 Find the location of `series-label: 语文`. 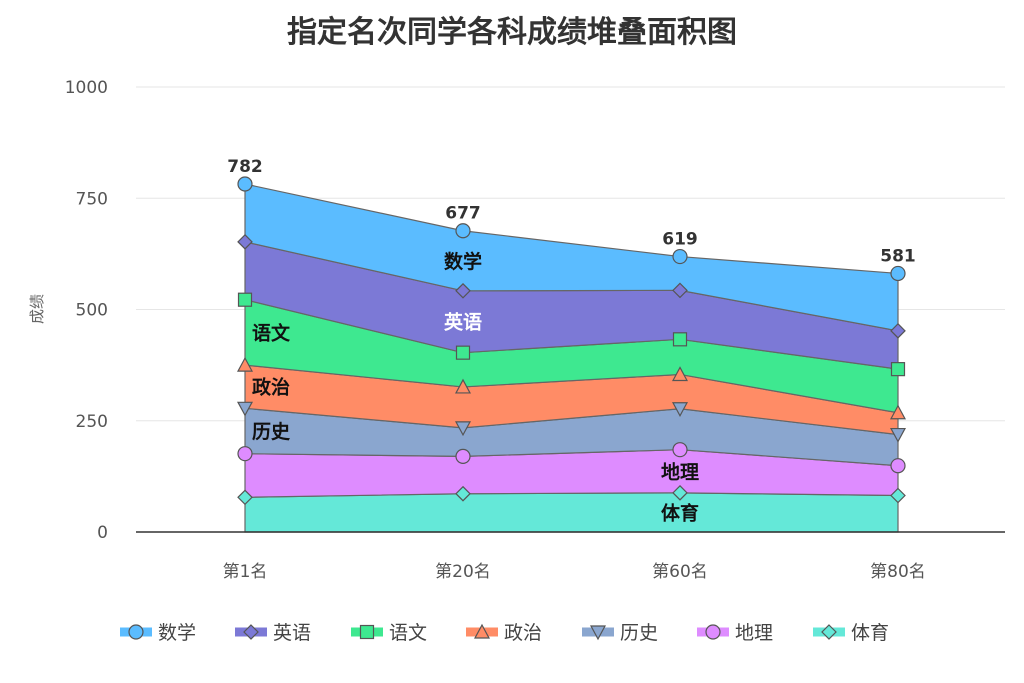

series-label: 语文 is located at coordinates (271, 332).